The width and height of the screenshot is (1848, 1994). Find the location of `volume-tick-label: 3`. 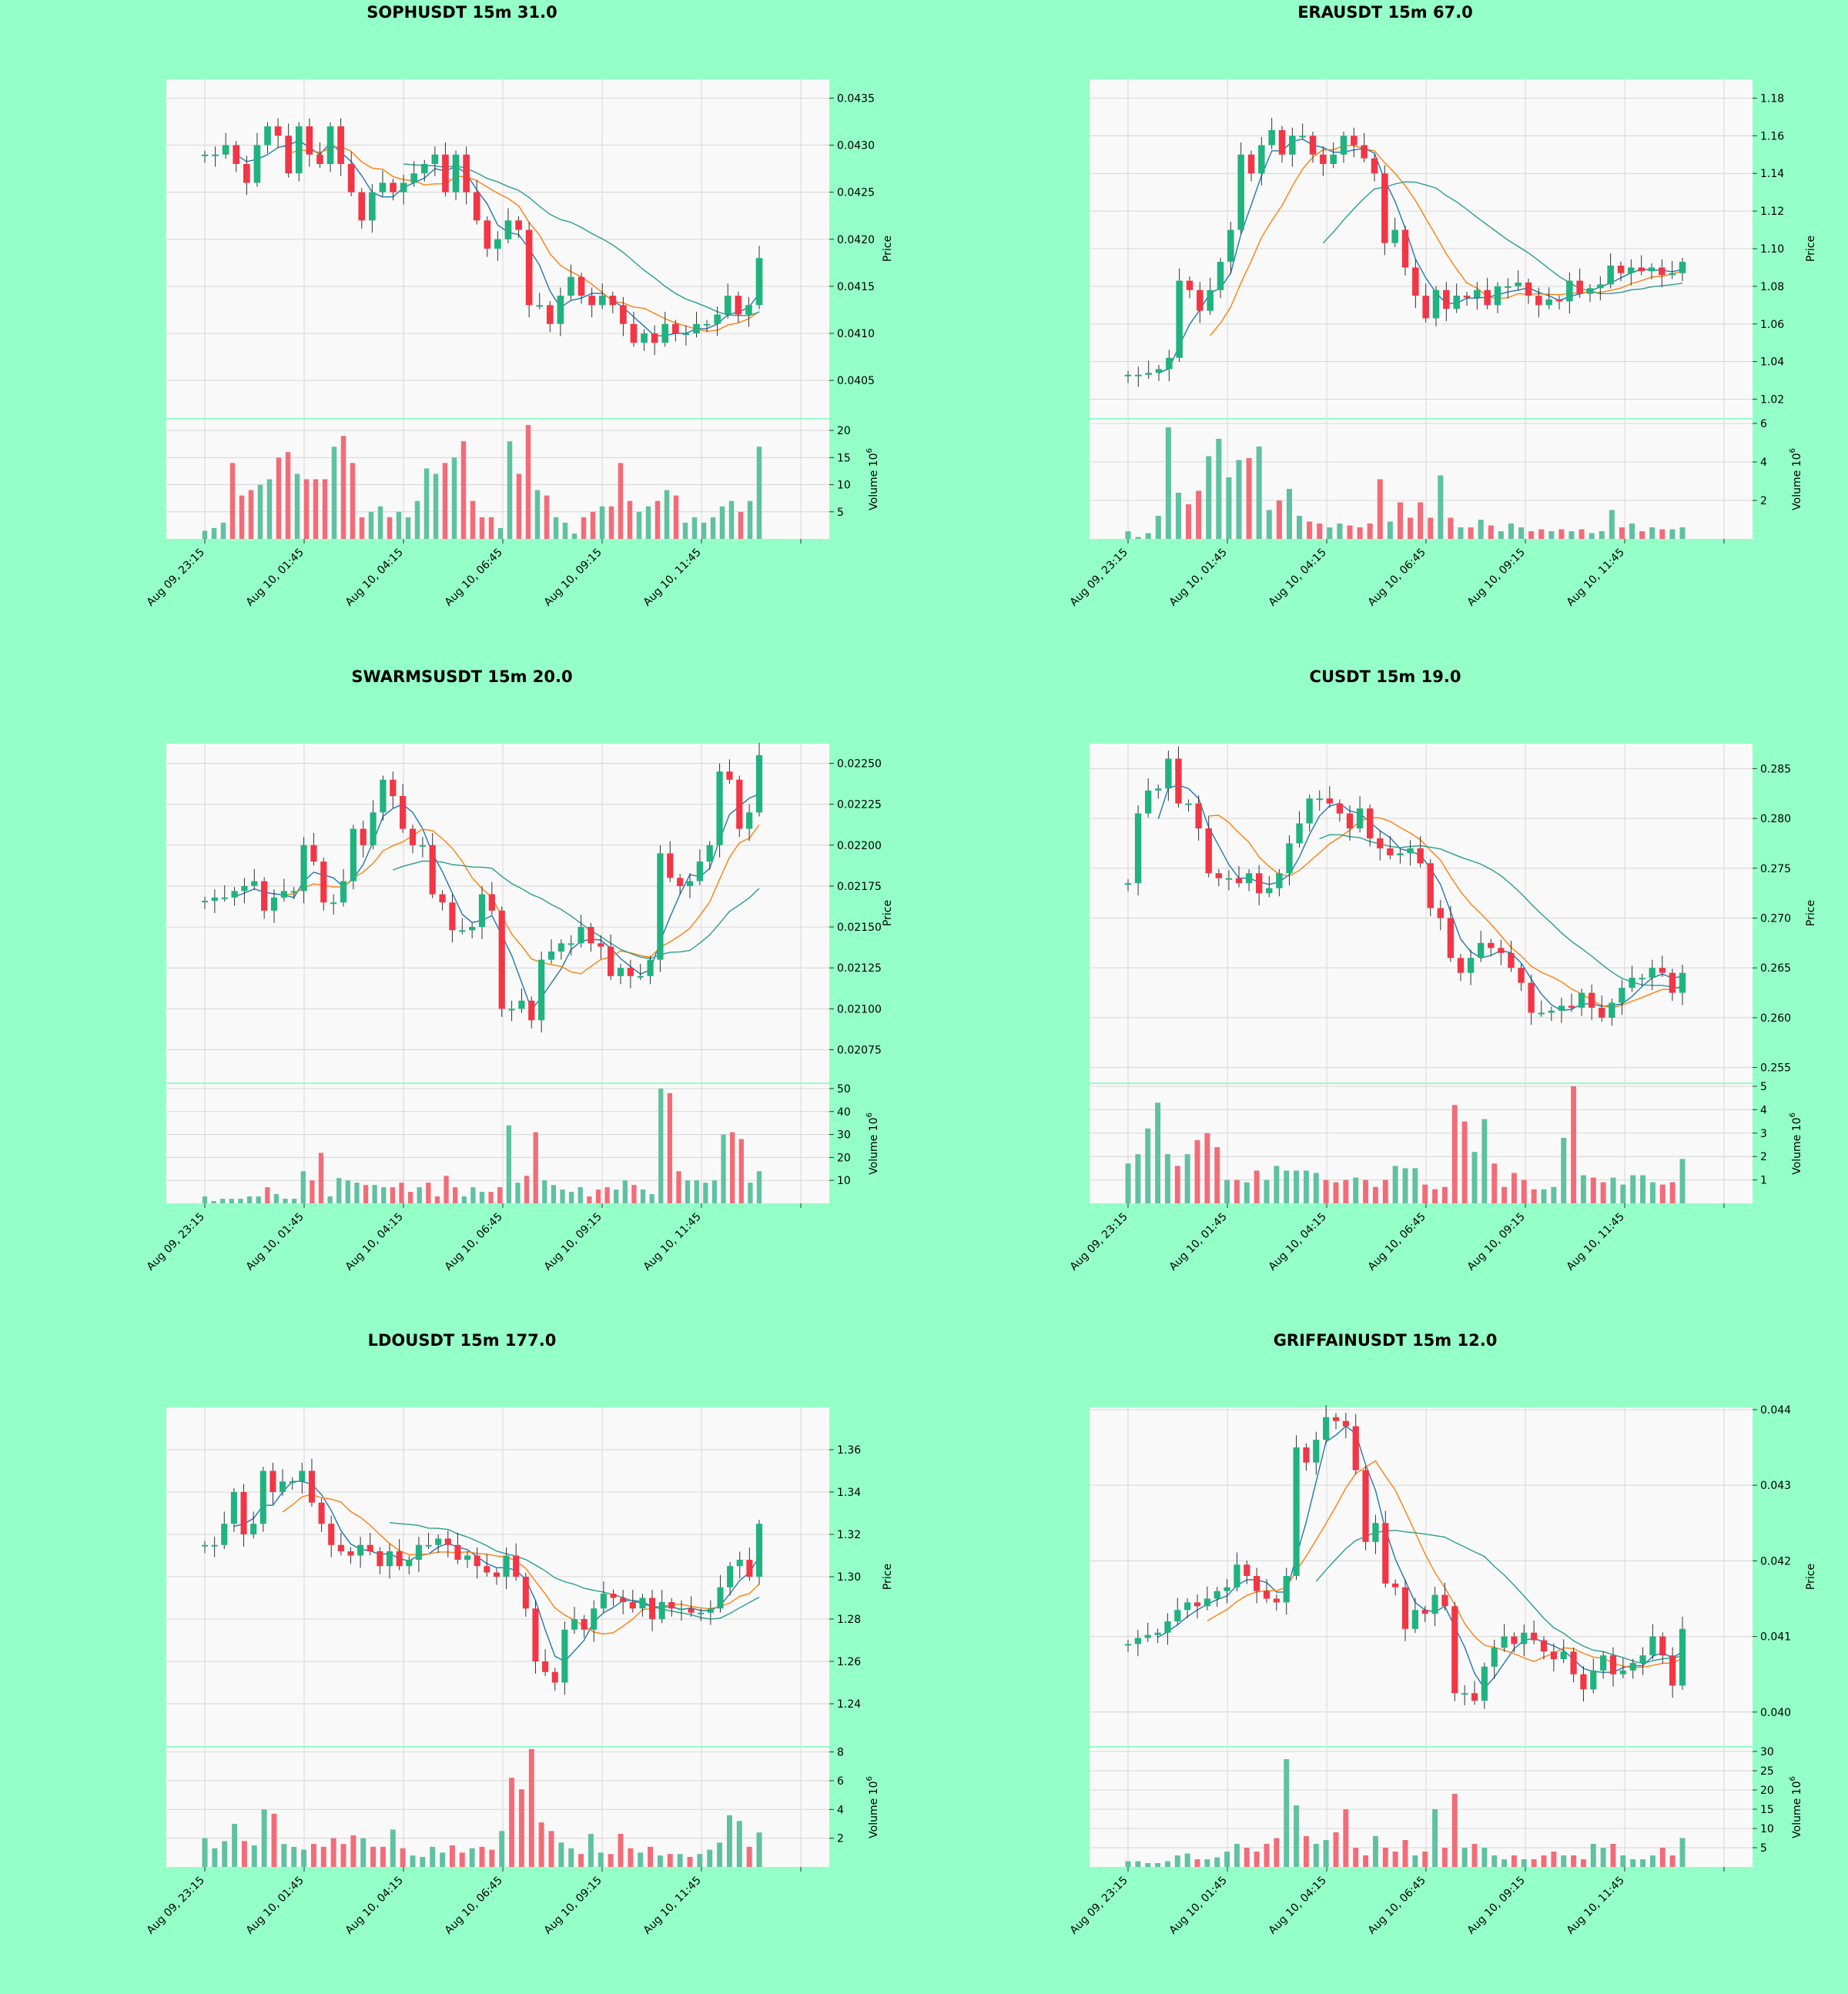

volume-tick-label: 3 is located at coordinates (1763, 1134).